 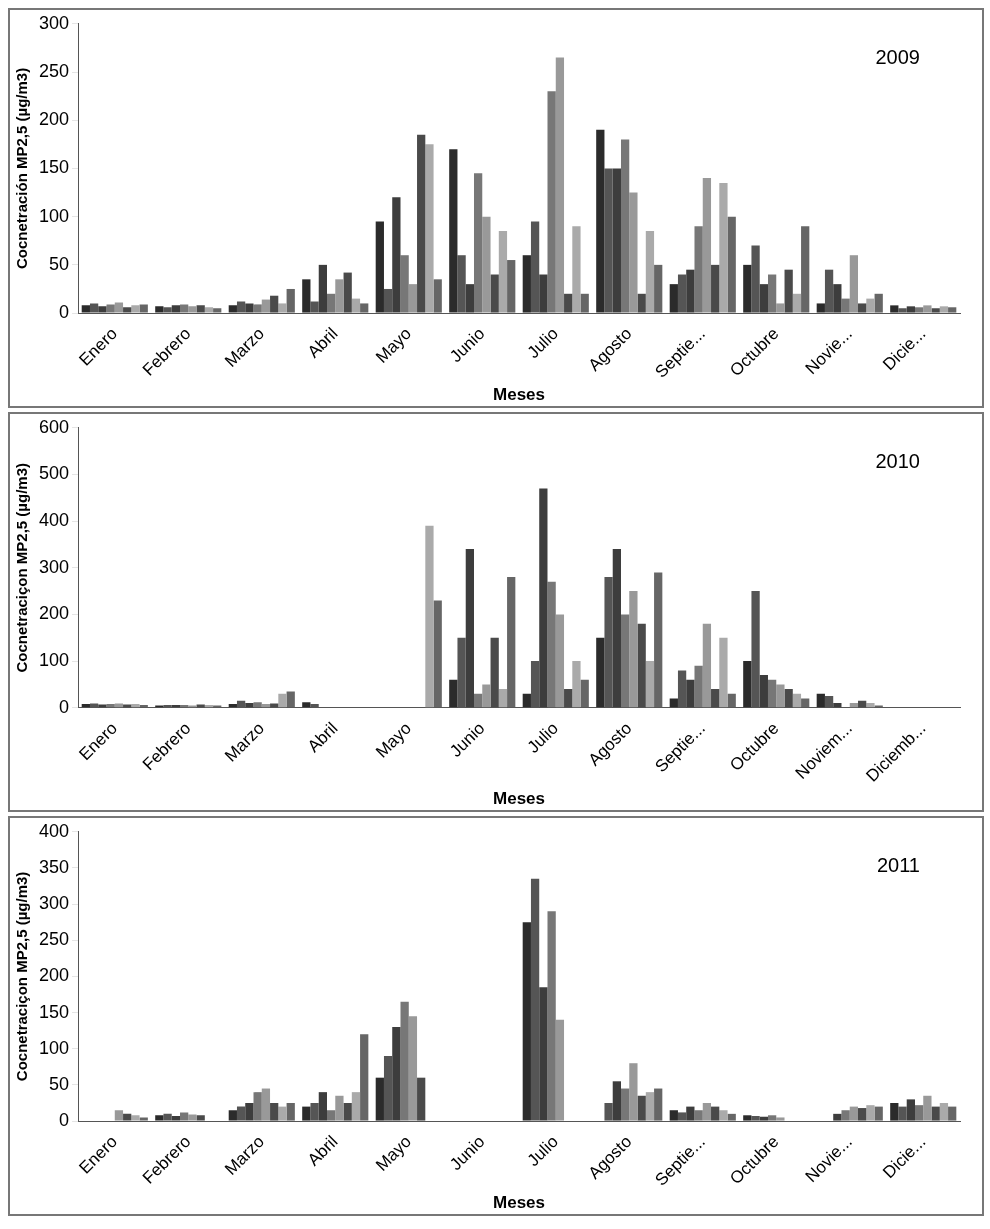 I want to click on y-tick-label: 500, so click(x=54, y=473).